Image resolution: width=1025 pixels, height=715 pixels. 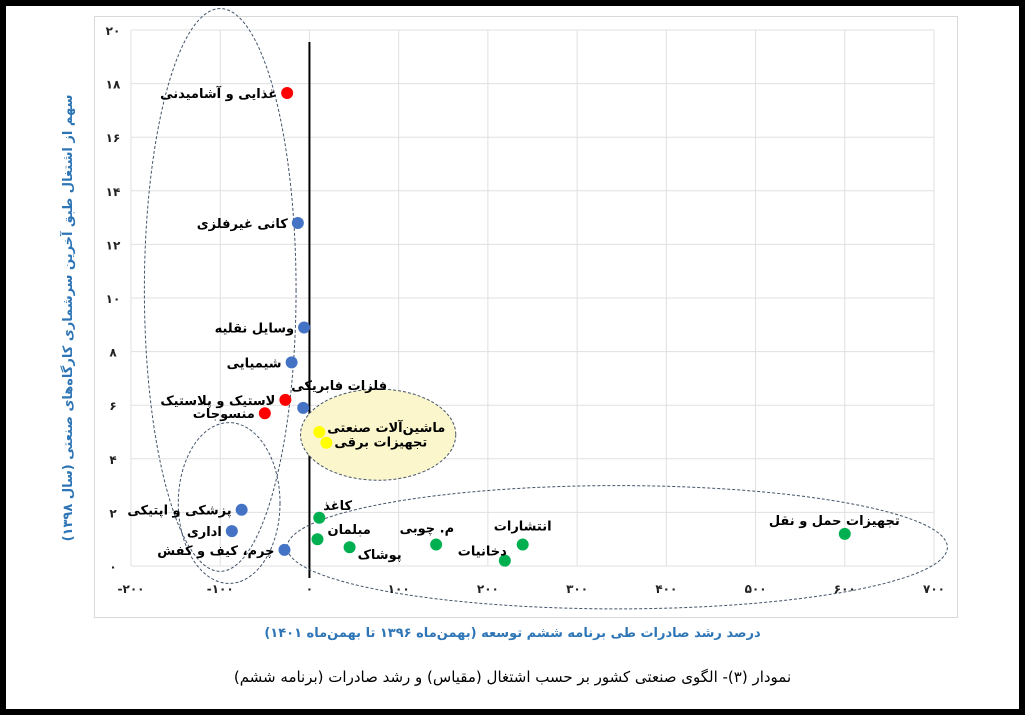 What do you see at coordinates (113, 513) in the screenshot?
I see `y-tick-label: ۲` at bounding box center [113, 513].